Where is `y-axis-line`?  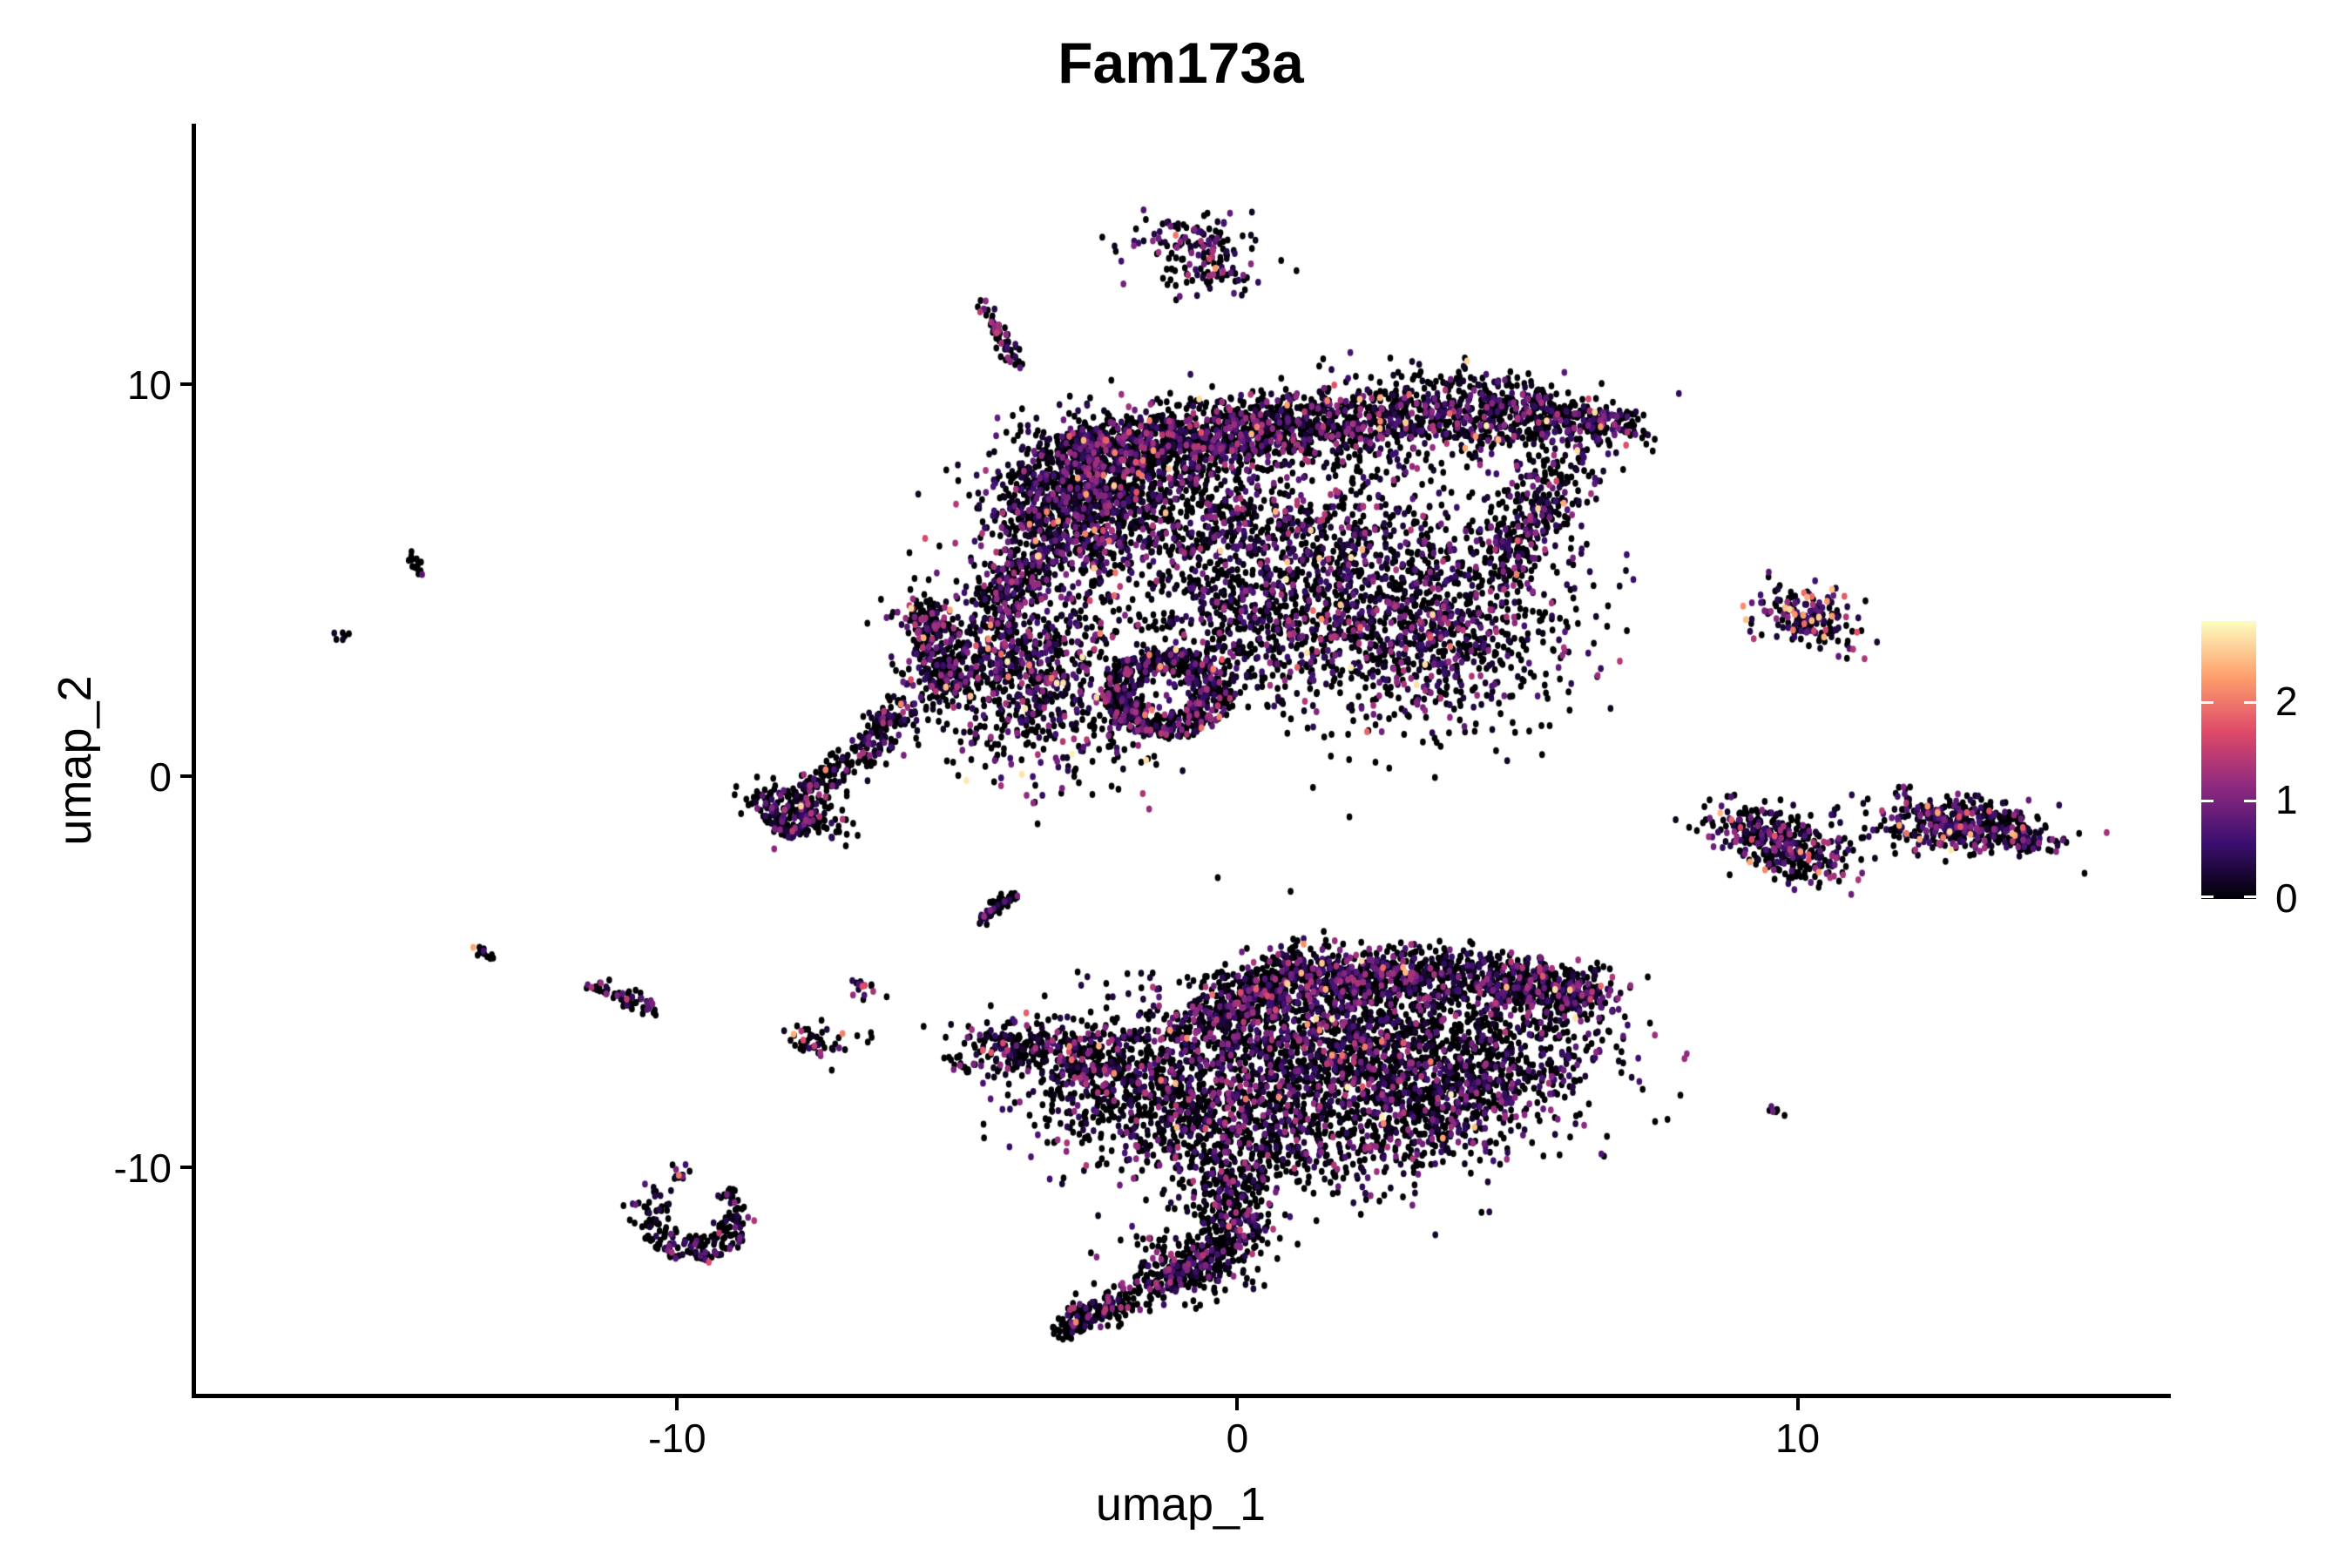
y-axis-line is located at coordinates (194, 761).